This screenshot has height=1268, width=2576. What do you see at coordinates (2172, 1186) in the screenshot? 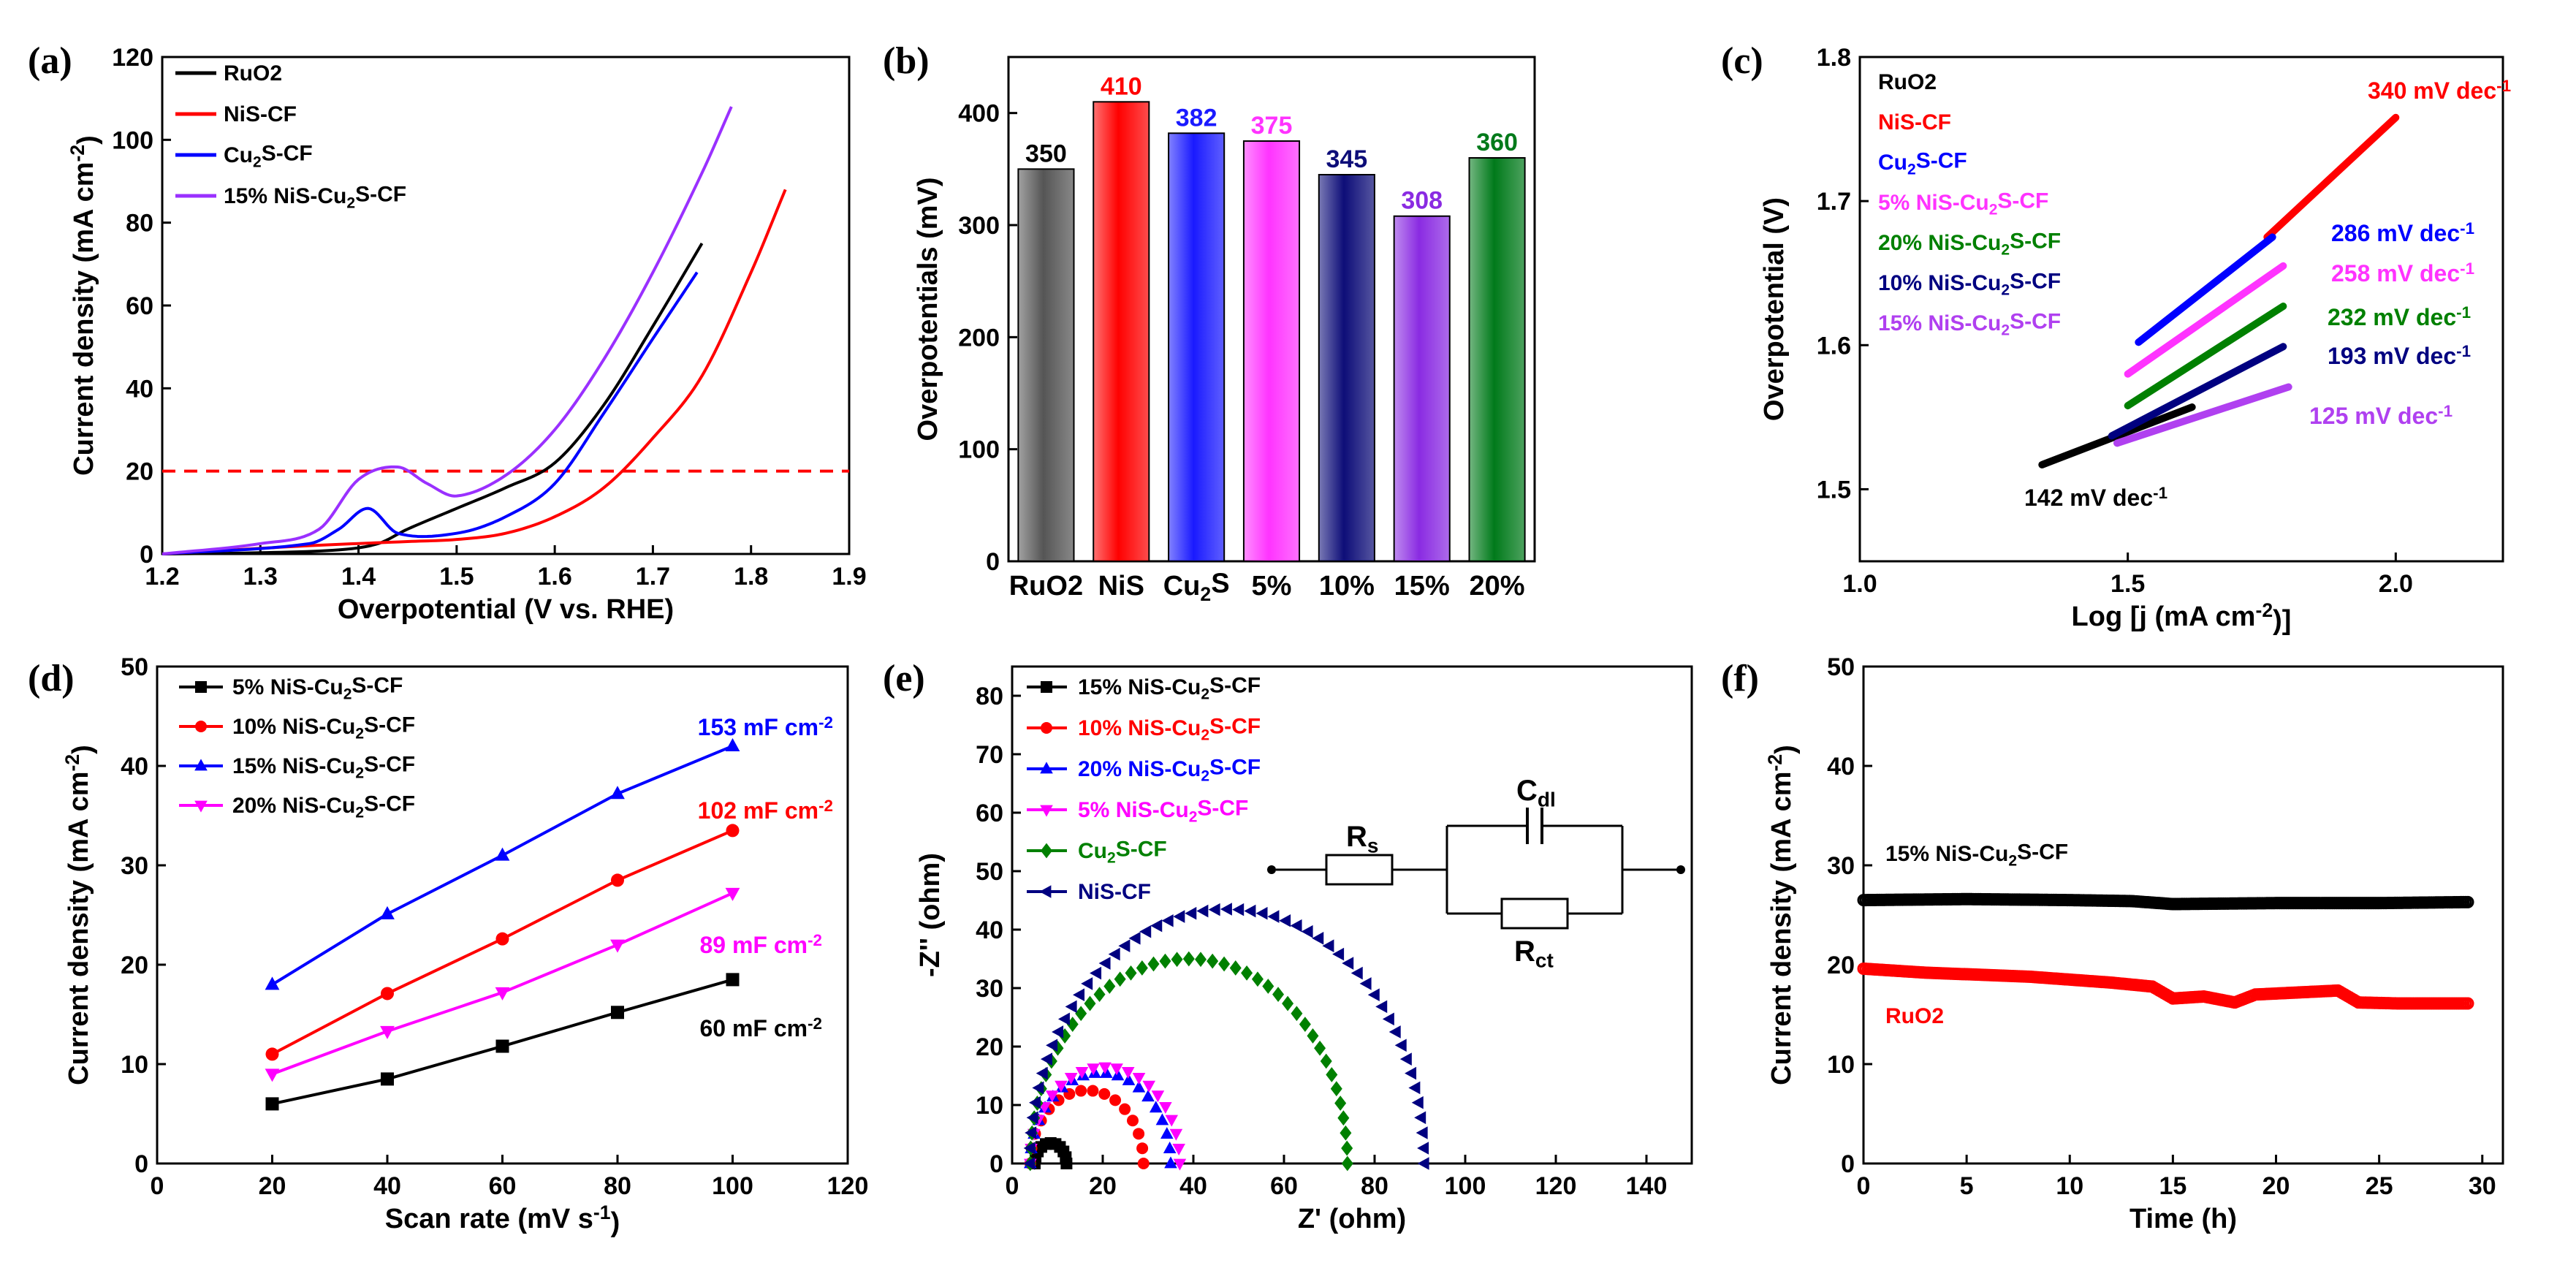
I see `x-tick-label: 15` at bounding box center [2172, 1186].